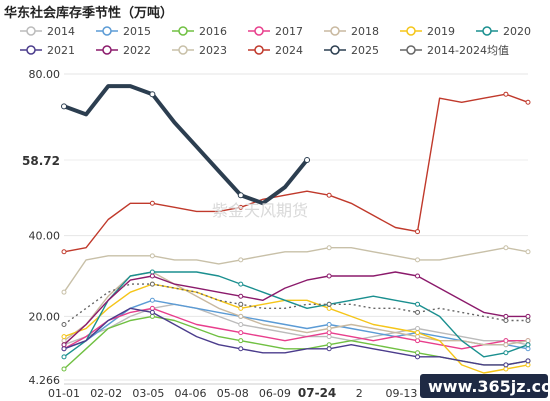 The image size is (550, 401). I want to click on x-tick-label: 06-09, so click(275, 393).